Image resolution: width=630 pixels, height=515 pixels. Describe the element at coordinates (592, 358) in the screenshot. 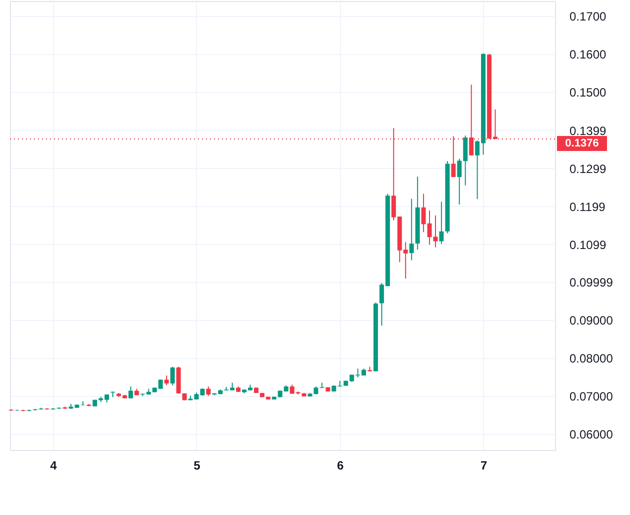

I see `y-tick-label: 0.08000` at that location.